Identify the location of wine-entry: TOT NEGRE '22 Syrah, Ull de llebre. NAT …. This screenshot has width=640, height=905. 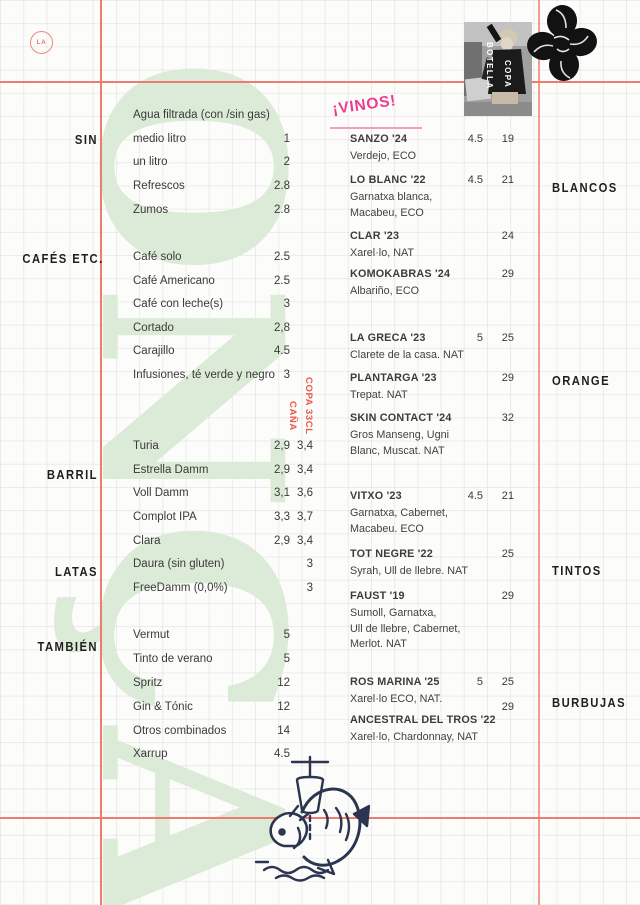
(437, 564).